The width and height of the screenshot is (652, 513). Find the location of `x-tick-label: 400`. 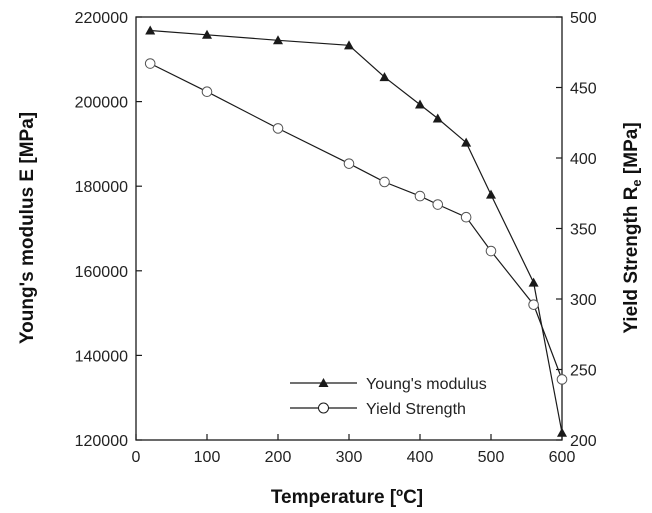

x-tick-label: 400 is located at coordinates (420, 457).